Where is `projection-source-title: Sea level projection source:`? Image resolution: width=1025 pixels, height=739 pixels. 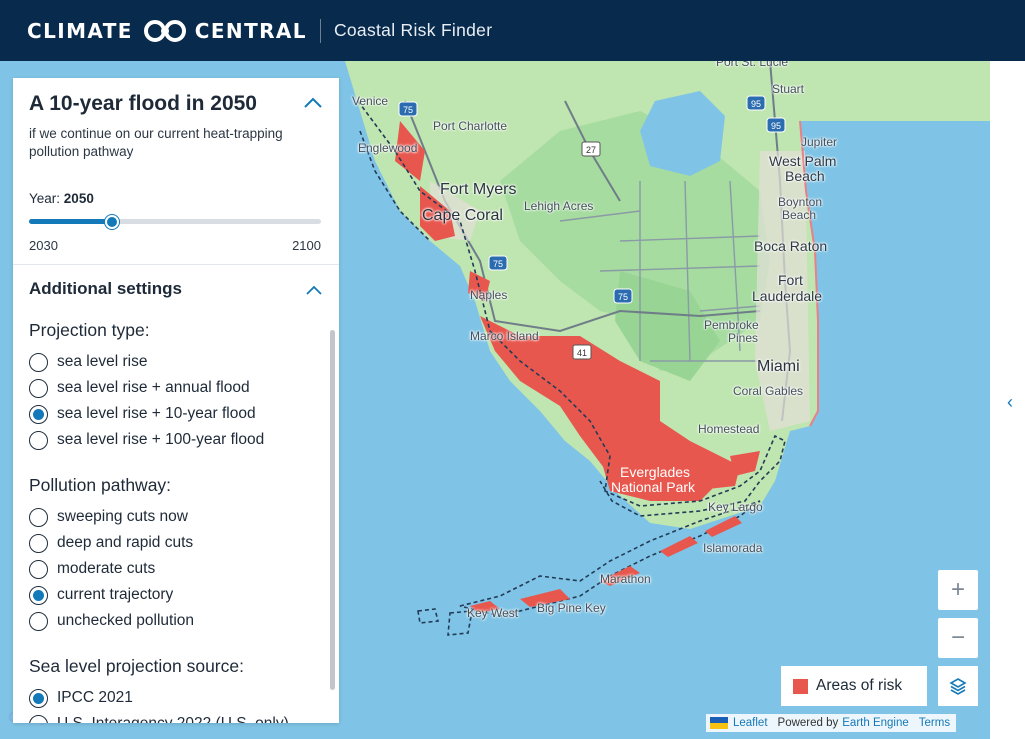
projection-source-title: Sea level projection source: is located at coordinates (136, 666).